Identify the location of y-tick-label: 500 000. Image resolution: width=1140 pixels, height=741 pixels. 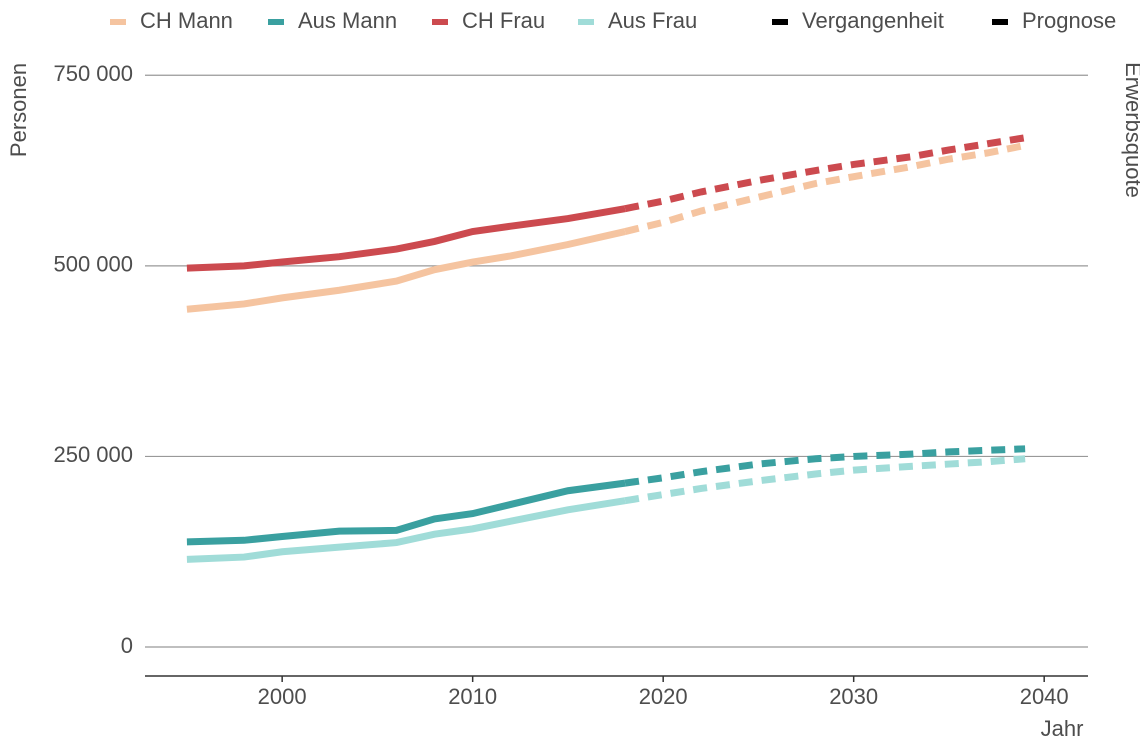
(93, 264).